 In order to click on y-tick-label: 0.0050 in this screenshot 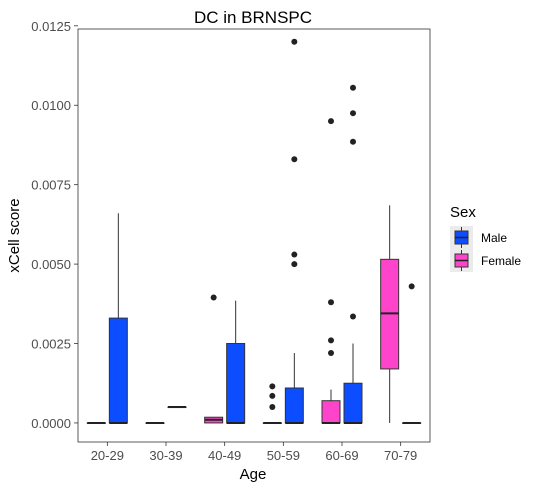, I will do `click(51, 264)`.